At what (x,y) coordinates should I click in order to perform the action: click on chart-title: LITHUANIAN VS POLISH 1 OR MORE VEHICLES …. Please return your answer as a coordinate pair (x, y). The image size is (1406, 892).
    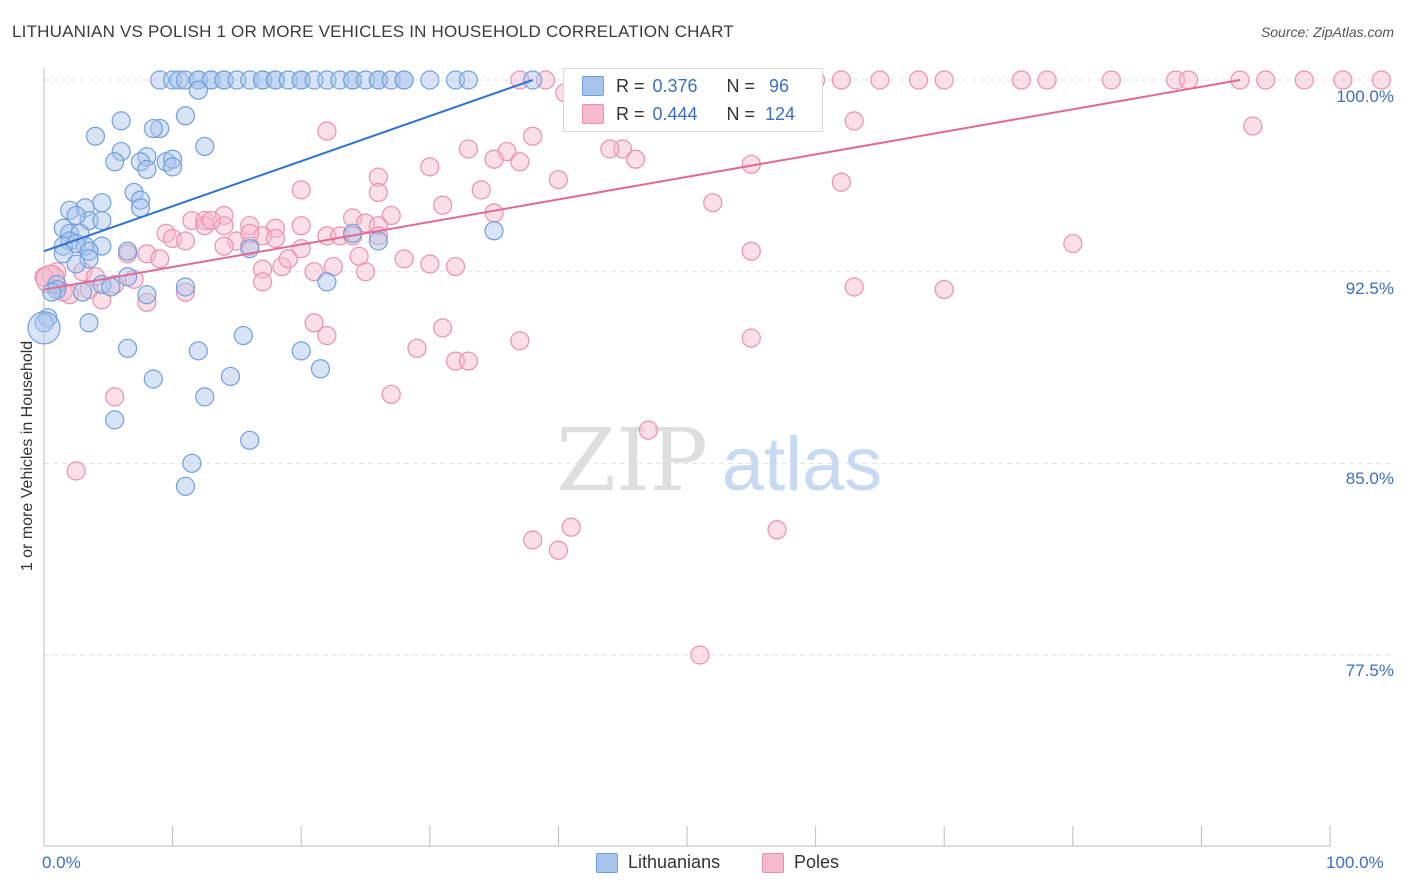
    Looking at the image, I should click on (373, 31).